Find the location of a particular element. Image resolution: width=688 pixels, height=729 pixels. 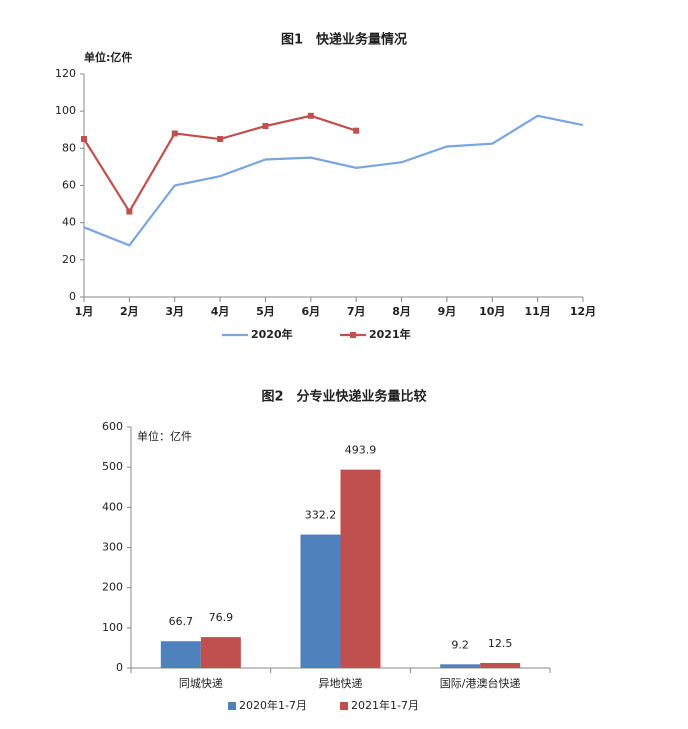

legend-label: 2021年 is located at coordinates (390, 334).